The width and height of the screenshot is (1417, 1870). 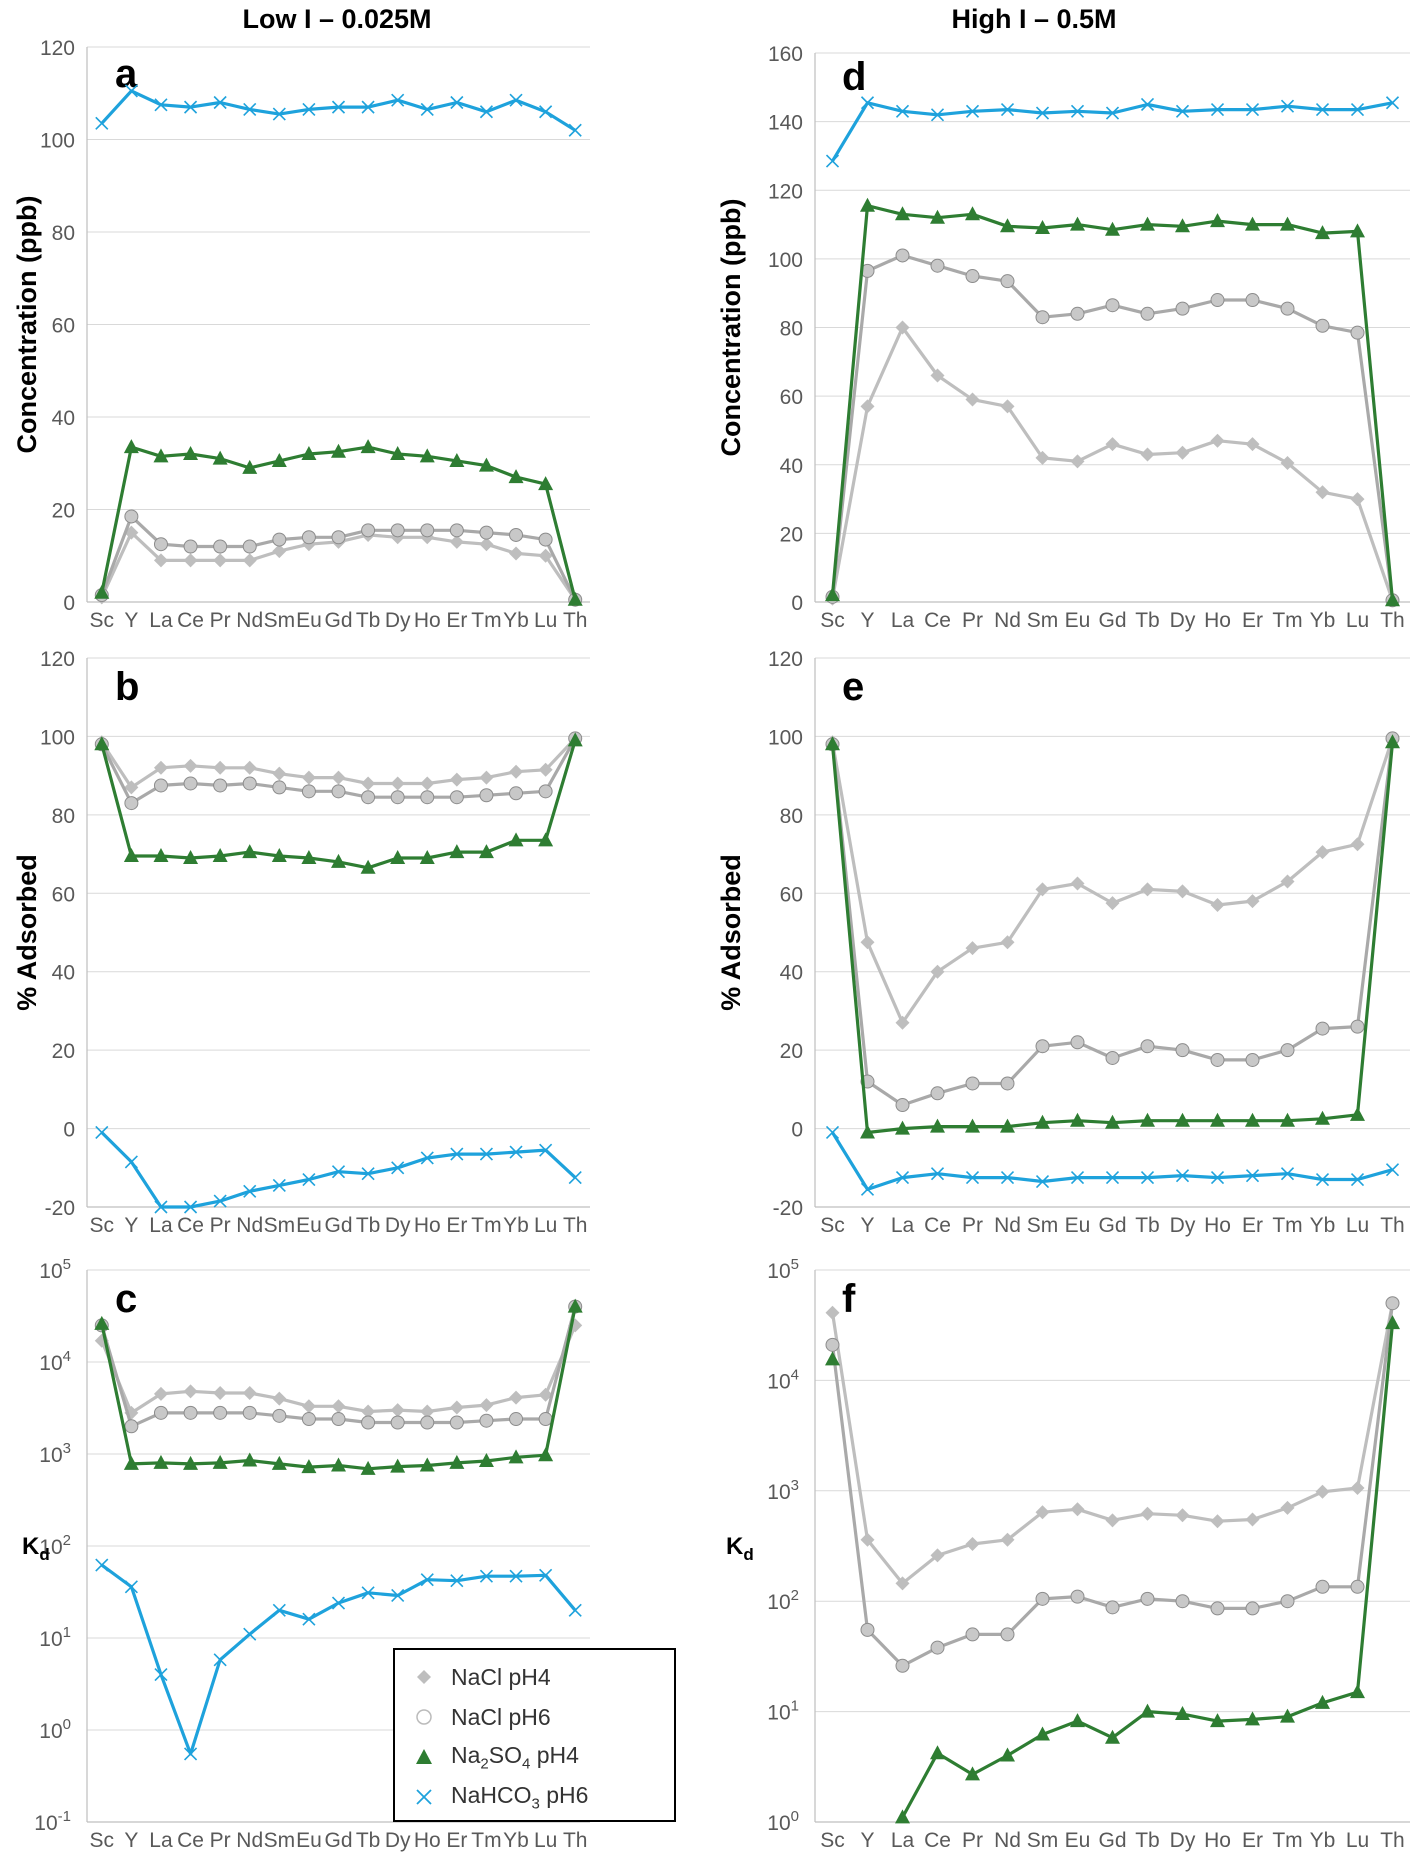 What do you see at coordinates (783, 1490) in the screenshot?
I see `y-tick-label: 103` at bounding box center [783, 1490].